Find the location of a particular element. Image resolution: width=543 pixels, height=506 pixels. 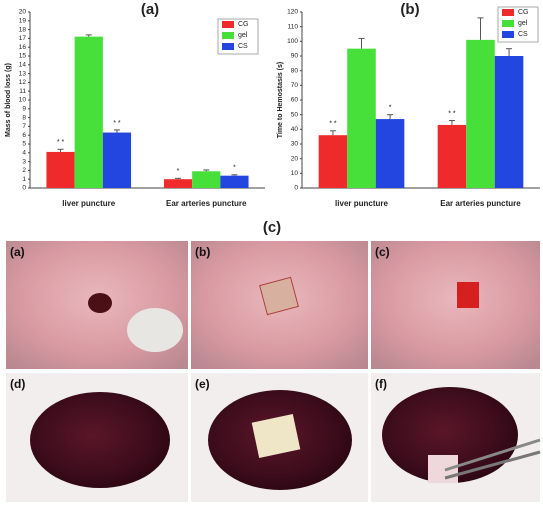

chart-title: (b) is located at coordinates (409, 9).